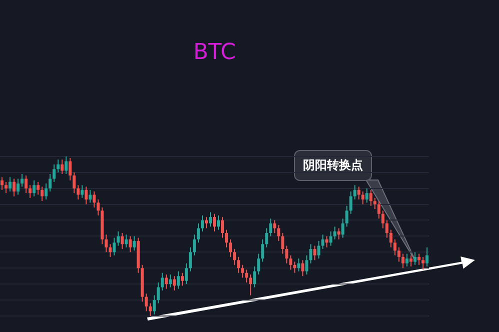 Image resolution: width=499 pixels, height=332 pixels. I want to click on annotation: 阴阳转换点, so click(333, 165).